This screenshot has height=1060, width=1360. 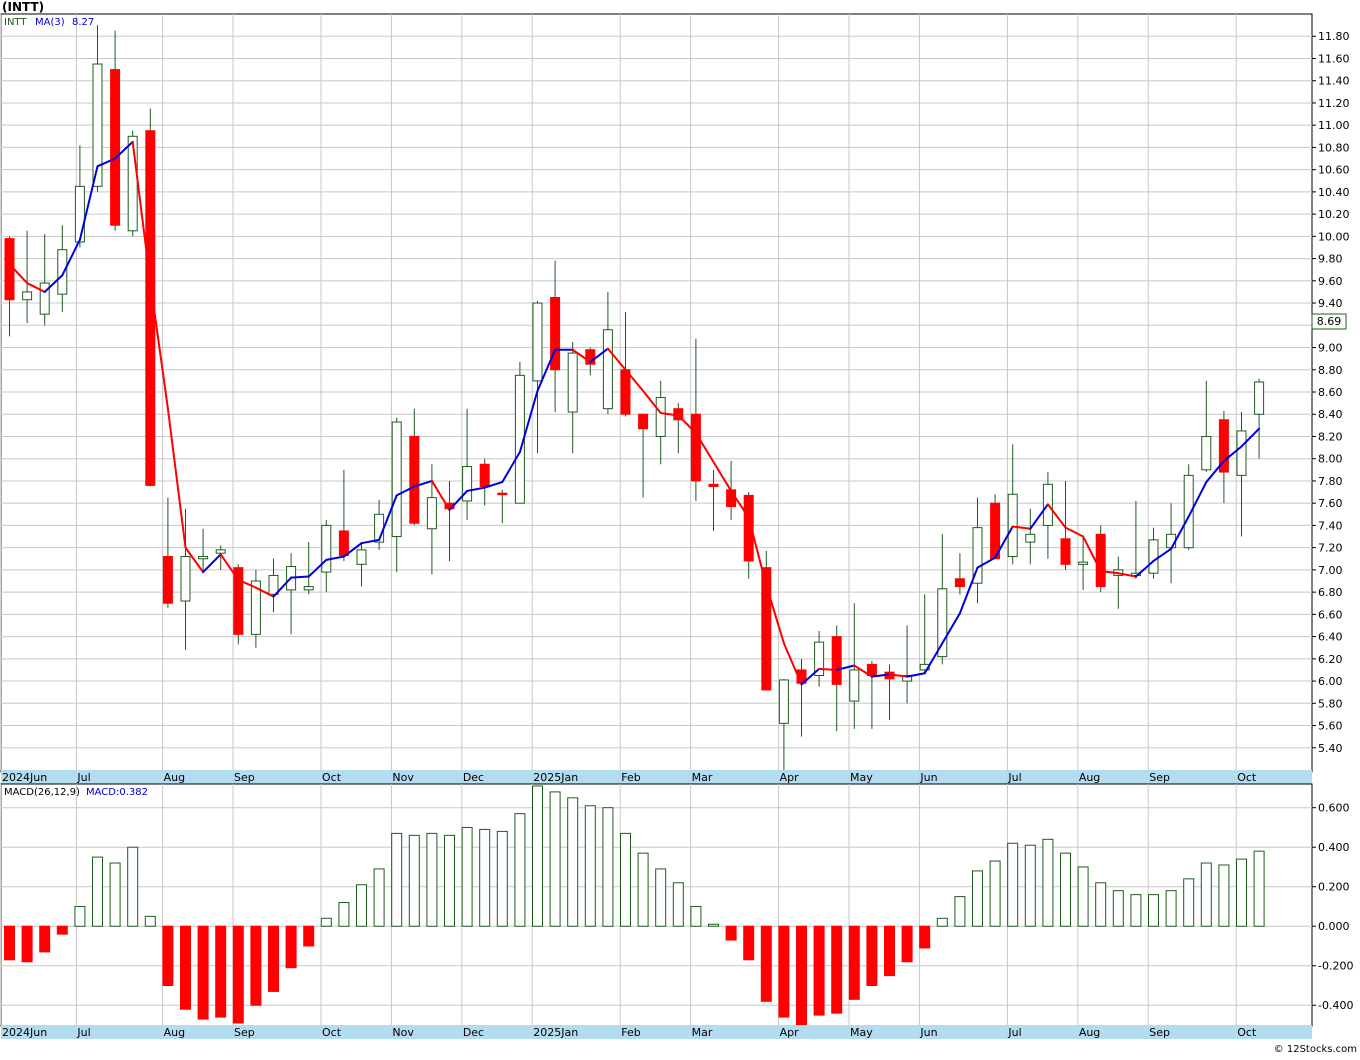 What do you see at coordinates (42, 792) in the screenshot?
I see `macd-legend-label: MACD(26,12,9)` at bounding box center [42, 792].